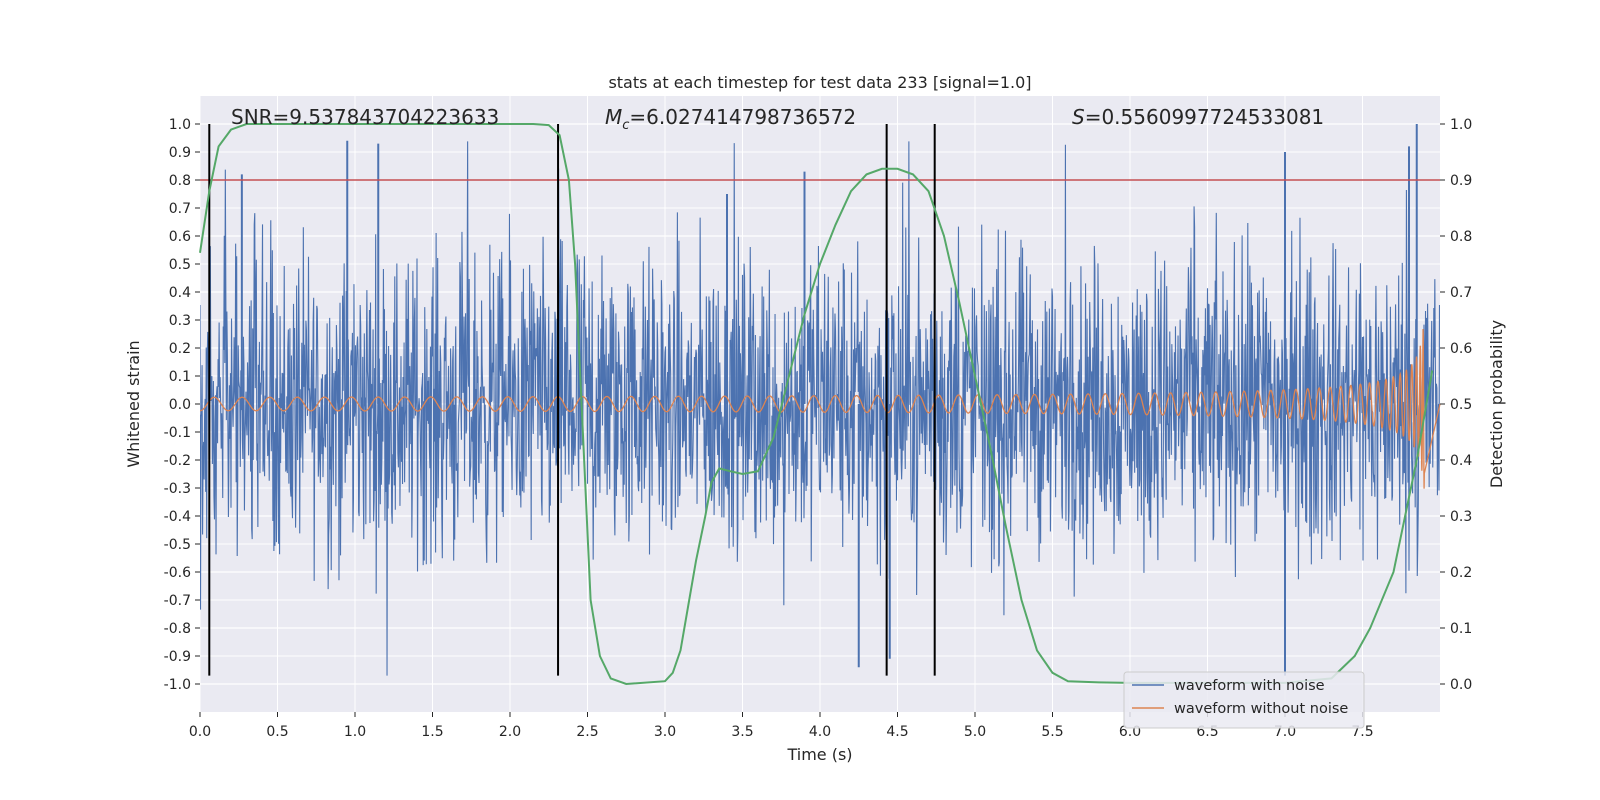 The width and height of the screenshot is (1600, 800). I want to click on y-right-tick-label: 0.3, so click(1461, 517).